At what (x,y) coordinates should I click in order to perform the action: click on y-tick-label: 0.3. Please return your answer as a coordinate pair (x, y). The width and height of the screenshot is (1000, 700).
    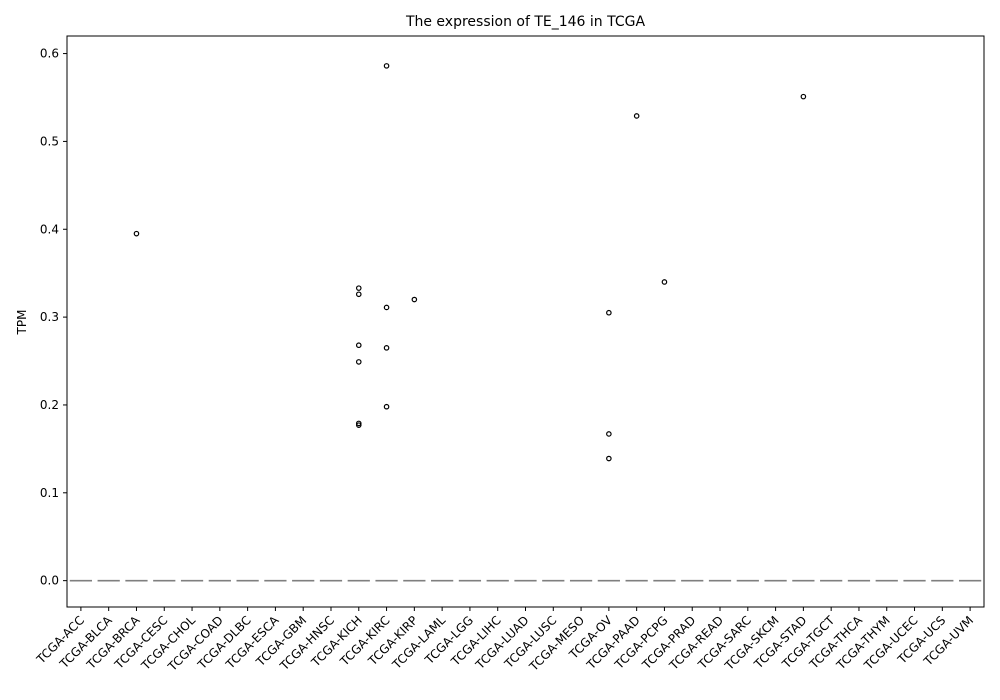
    Looking at the image, I should click on (49, 317).